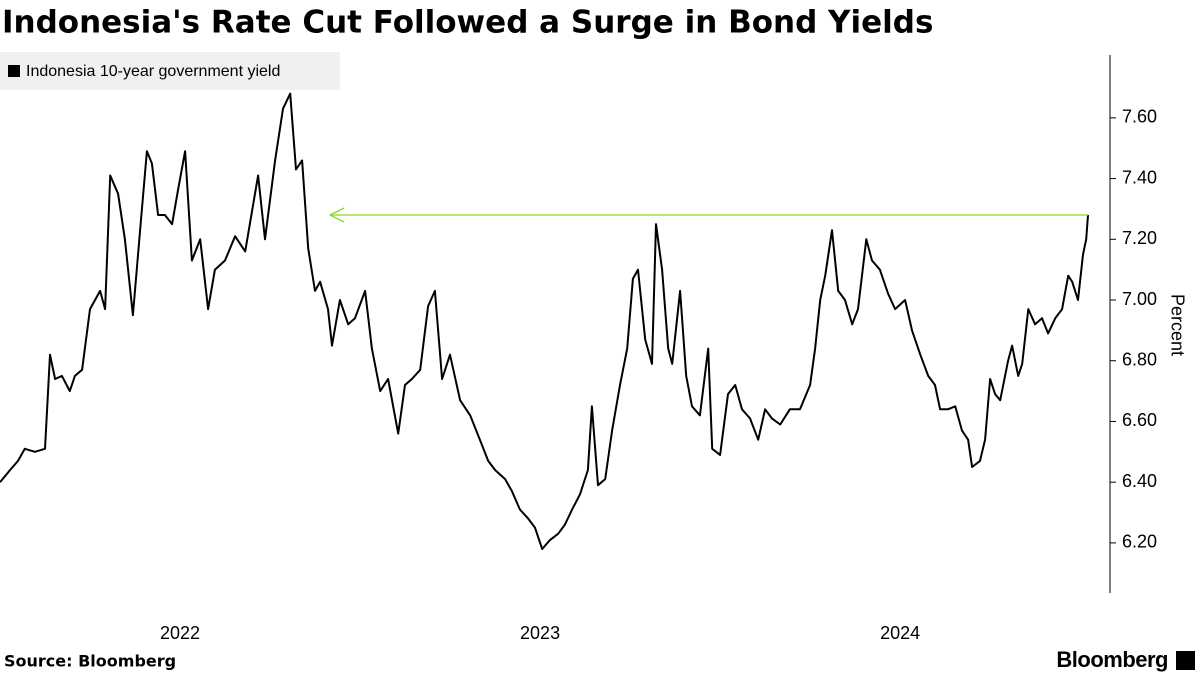 This screenshot has width=1200, height=675. Describe the element at coordinates (14, 71) in the screenshot. I see `legend-swatch` at that location.